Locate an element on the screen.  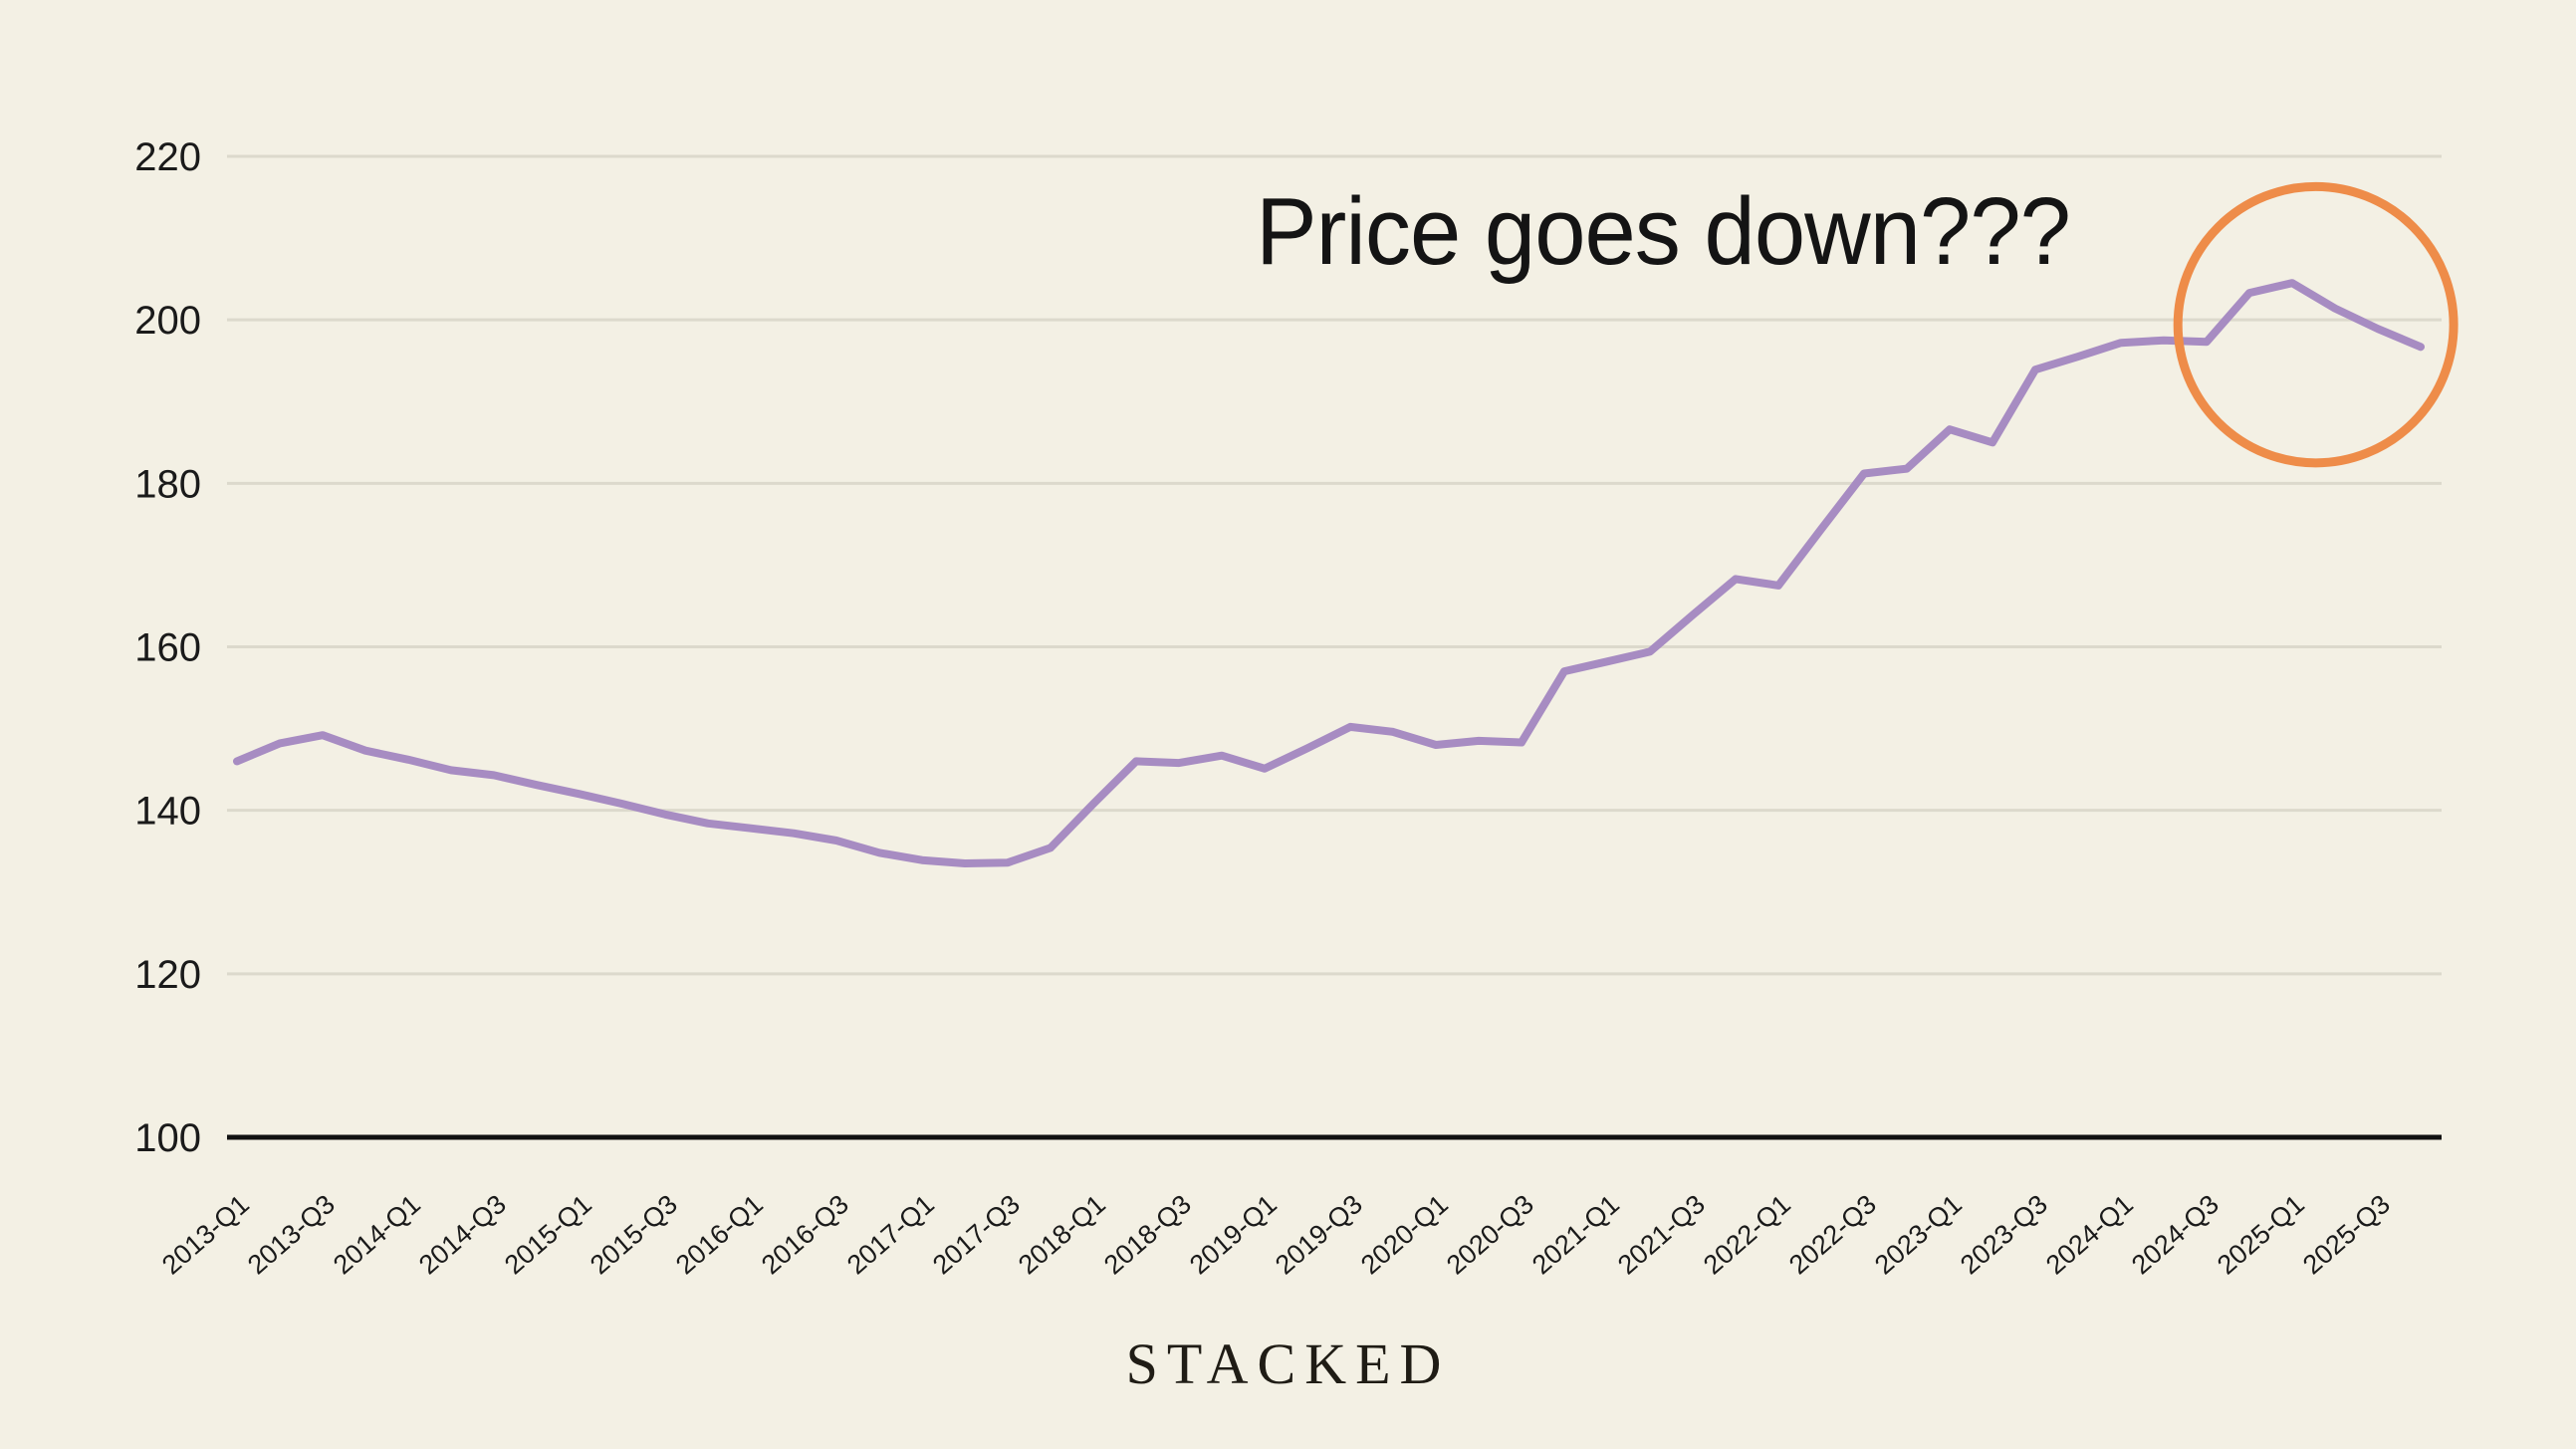
x-axis-tick-label: 2020-Q3 is located at coordinates (1490, 1235).